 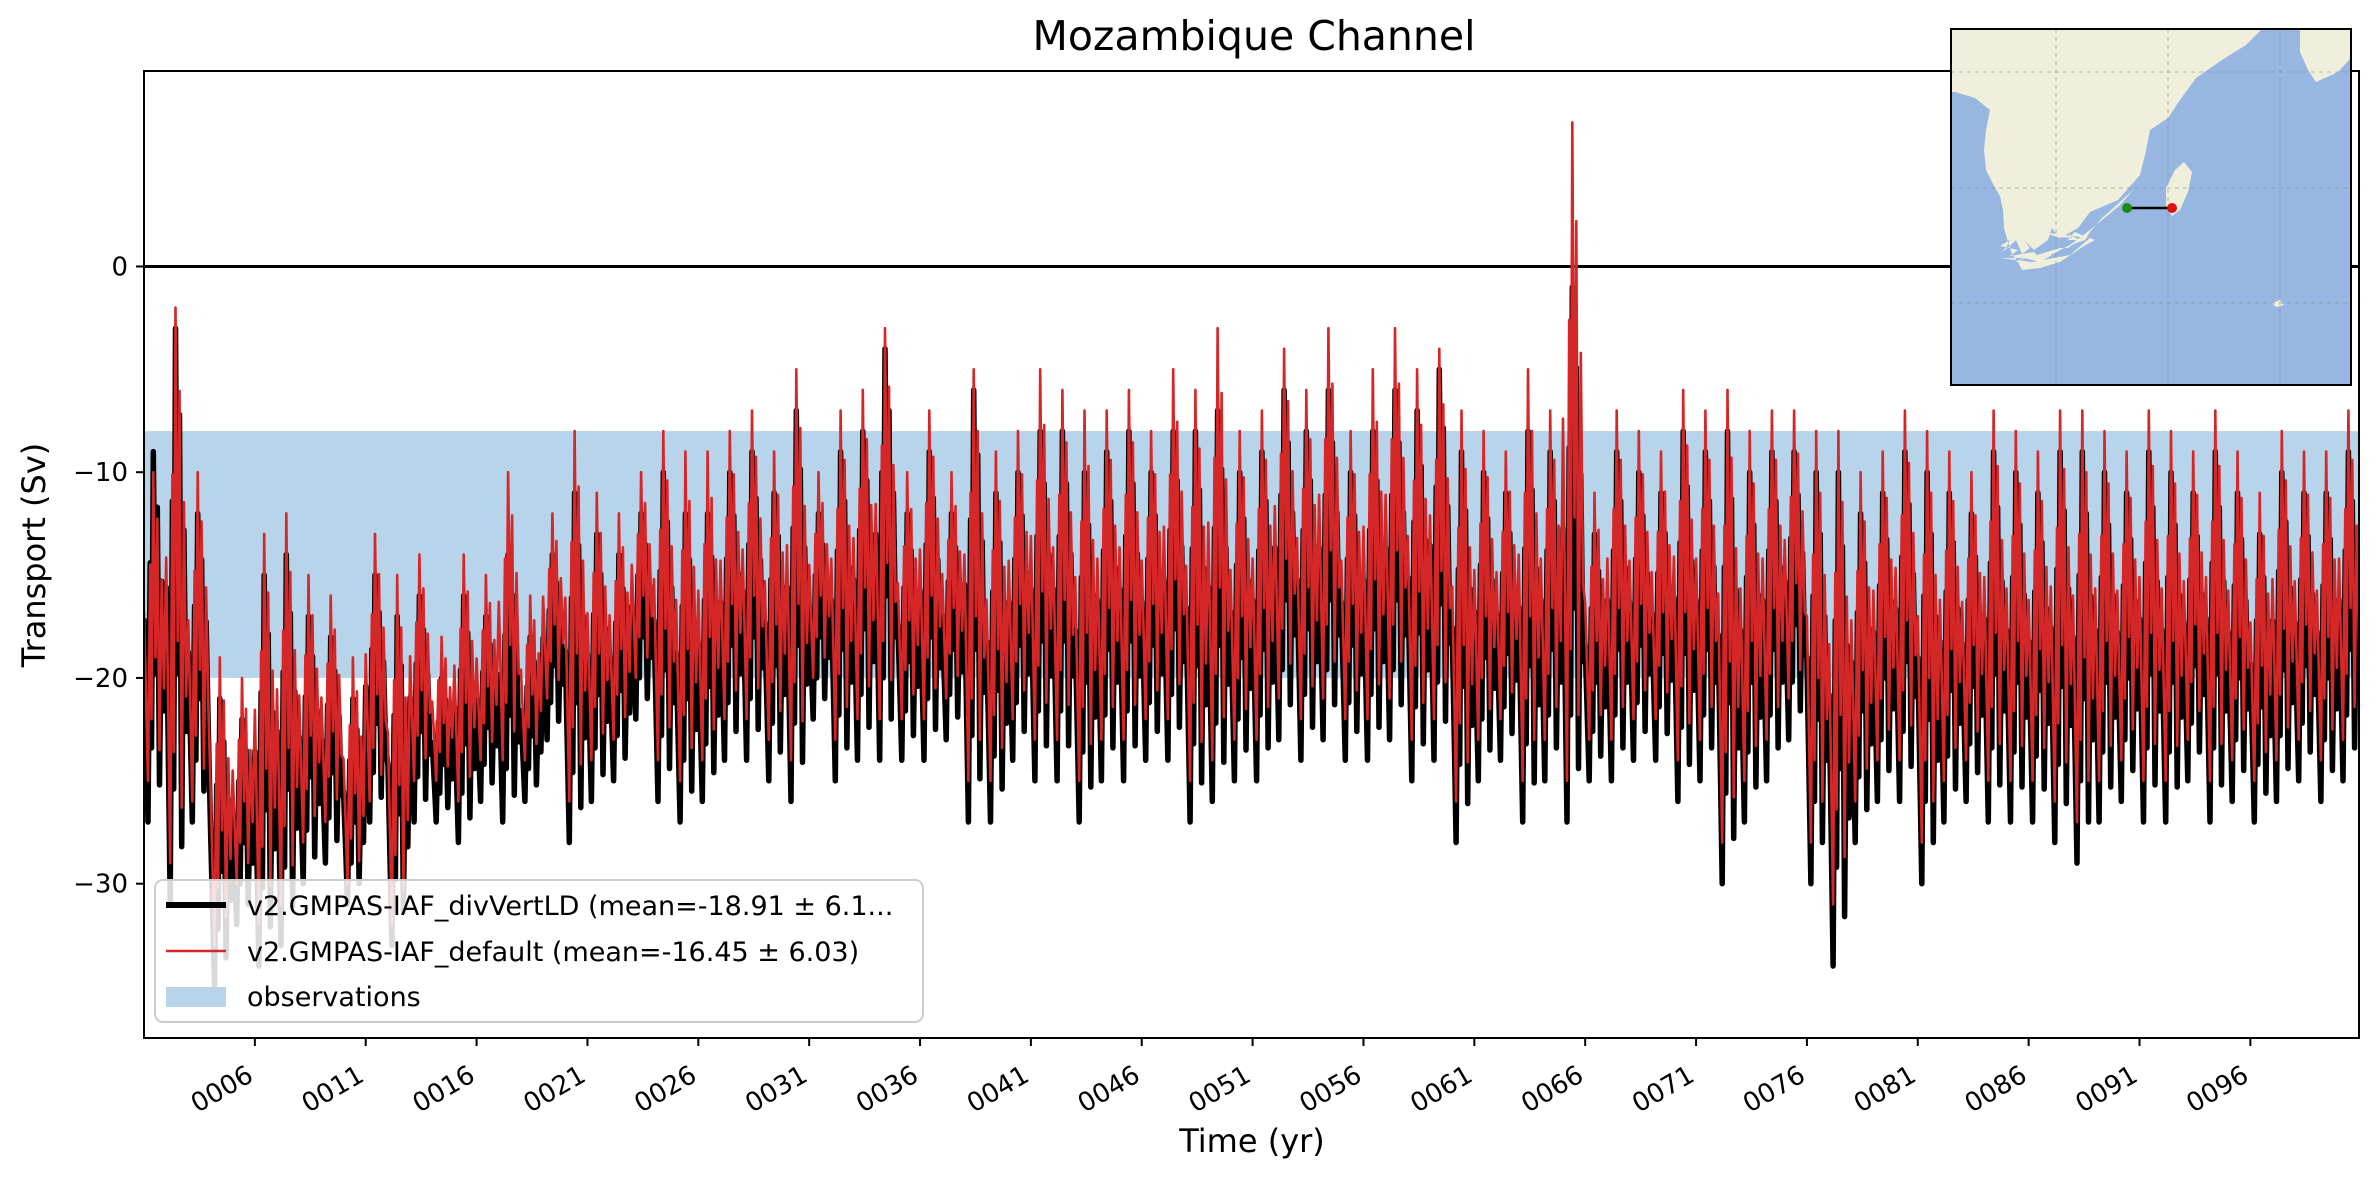 I want to click on map-land-arabia, so click(x=2325, y=55).